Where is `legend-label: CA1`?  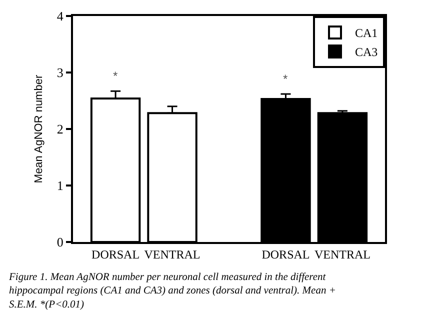
legend-label: CA1 is located at coordinates (366, 33).